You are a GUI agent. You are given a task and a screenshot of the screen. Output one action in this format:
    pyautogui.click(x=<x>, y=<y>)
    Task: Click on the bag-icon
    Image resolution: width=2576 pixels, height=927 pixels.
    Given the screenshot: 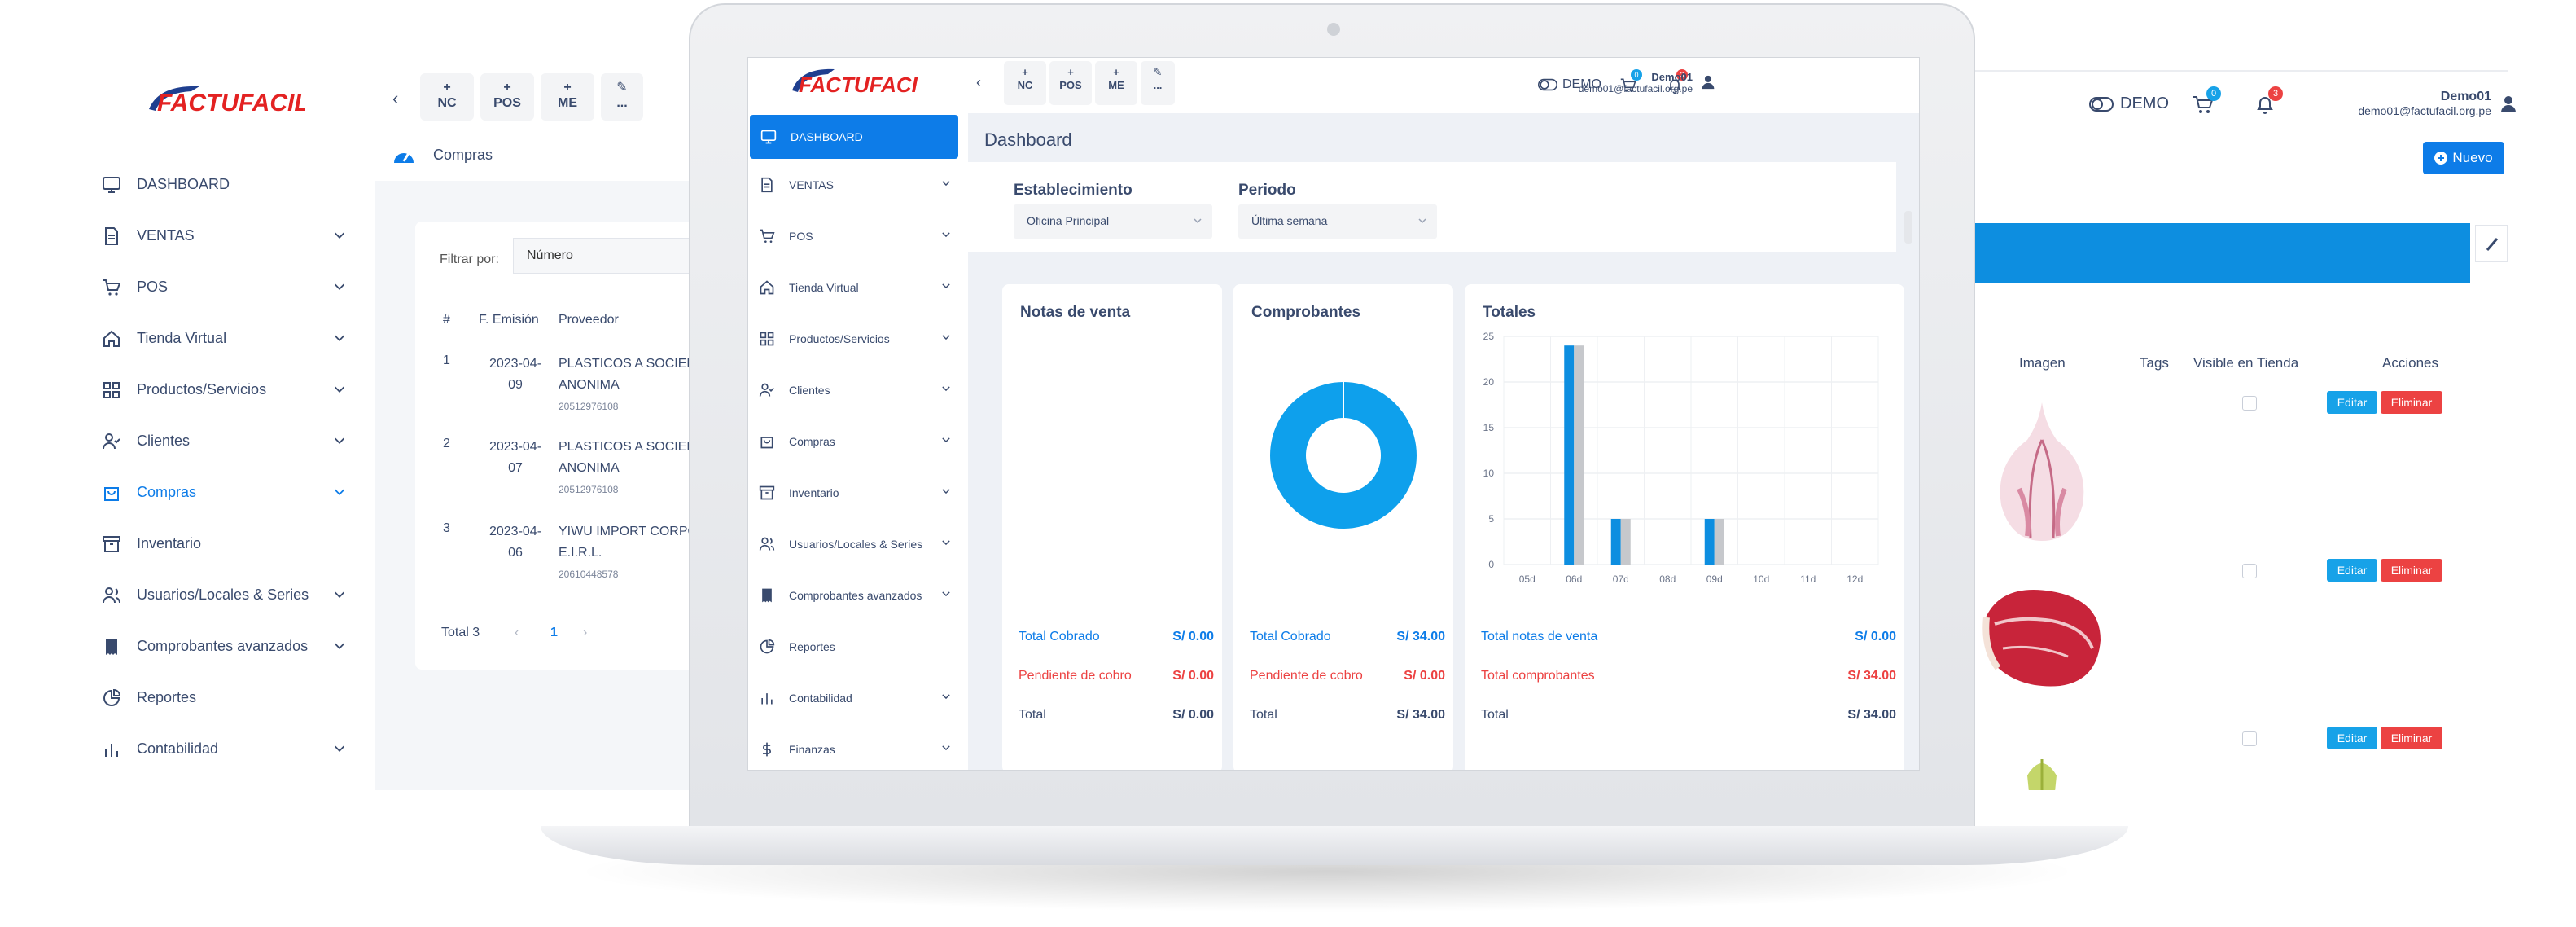 What is the action you would take?
    pyautogui.click(x=767, y=441)
    